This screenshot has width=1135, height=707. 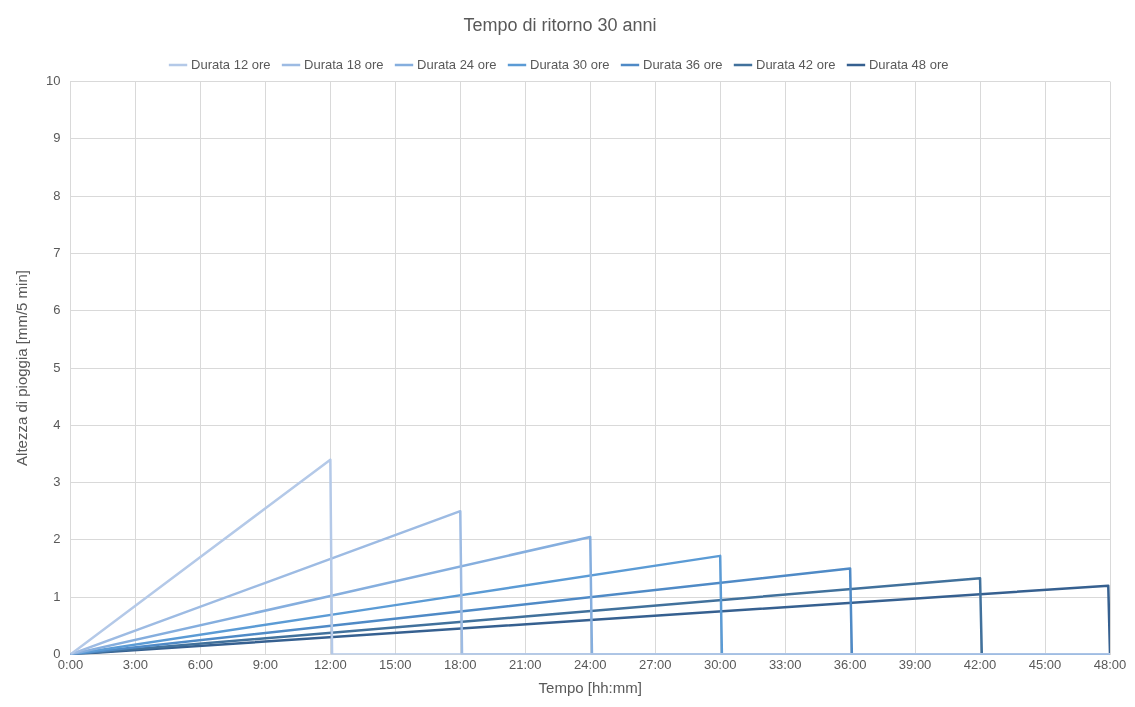 What do you see at coordinates (980, 664) in the screenshot?
I see `x-tick-label: 42:00` at bounding box center [980, 664].